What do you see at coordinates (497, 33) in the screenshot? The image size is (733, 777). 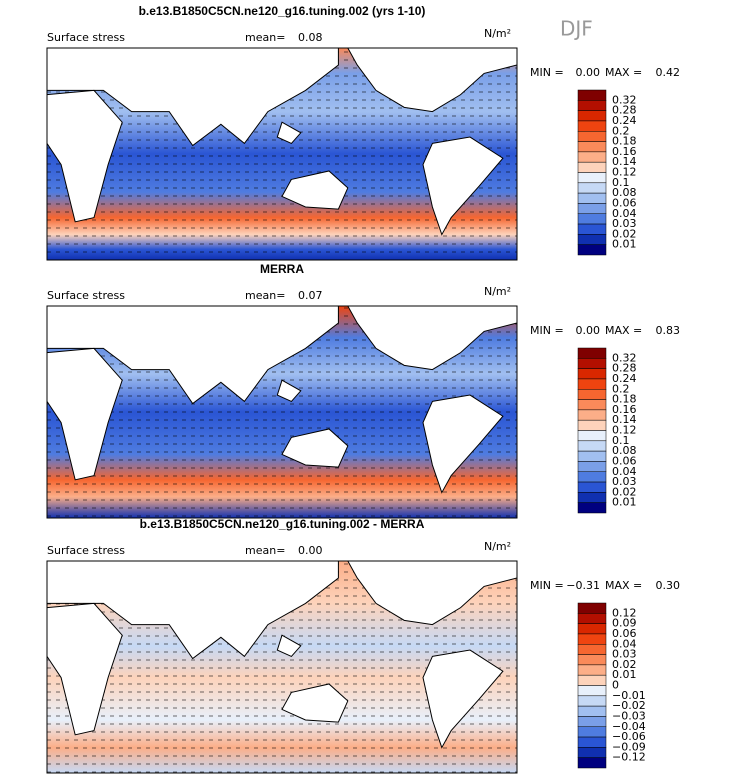 I see `units-label: N/m²` at bounding box center [497, 33].